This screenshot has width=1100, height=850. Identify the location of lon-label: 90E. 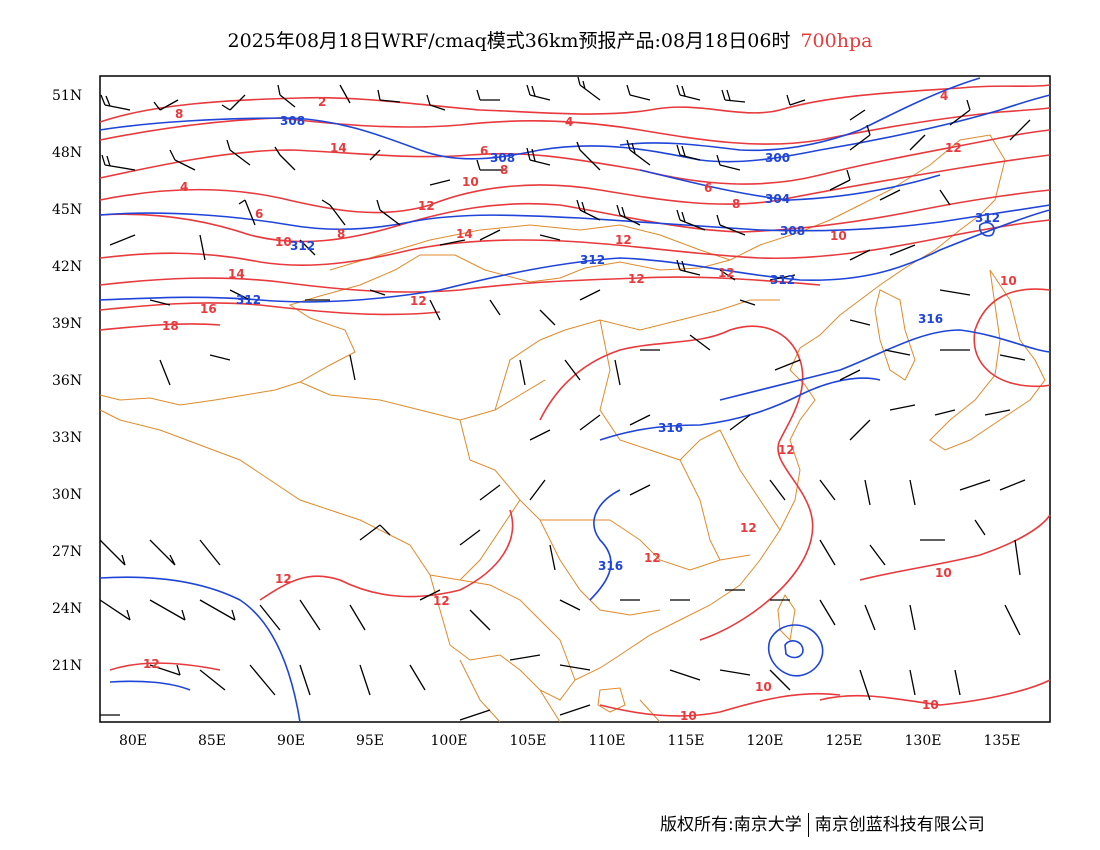
(291, 741).